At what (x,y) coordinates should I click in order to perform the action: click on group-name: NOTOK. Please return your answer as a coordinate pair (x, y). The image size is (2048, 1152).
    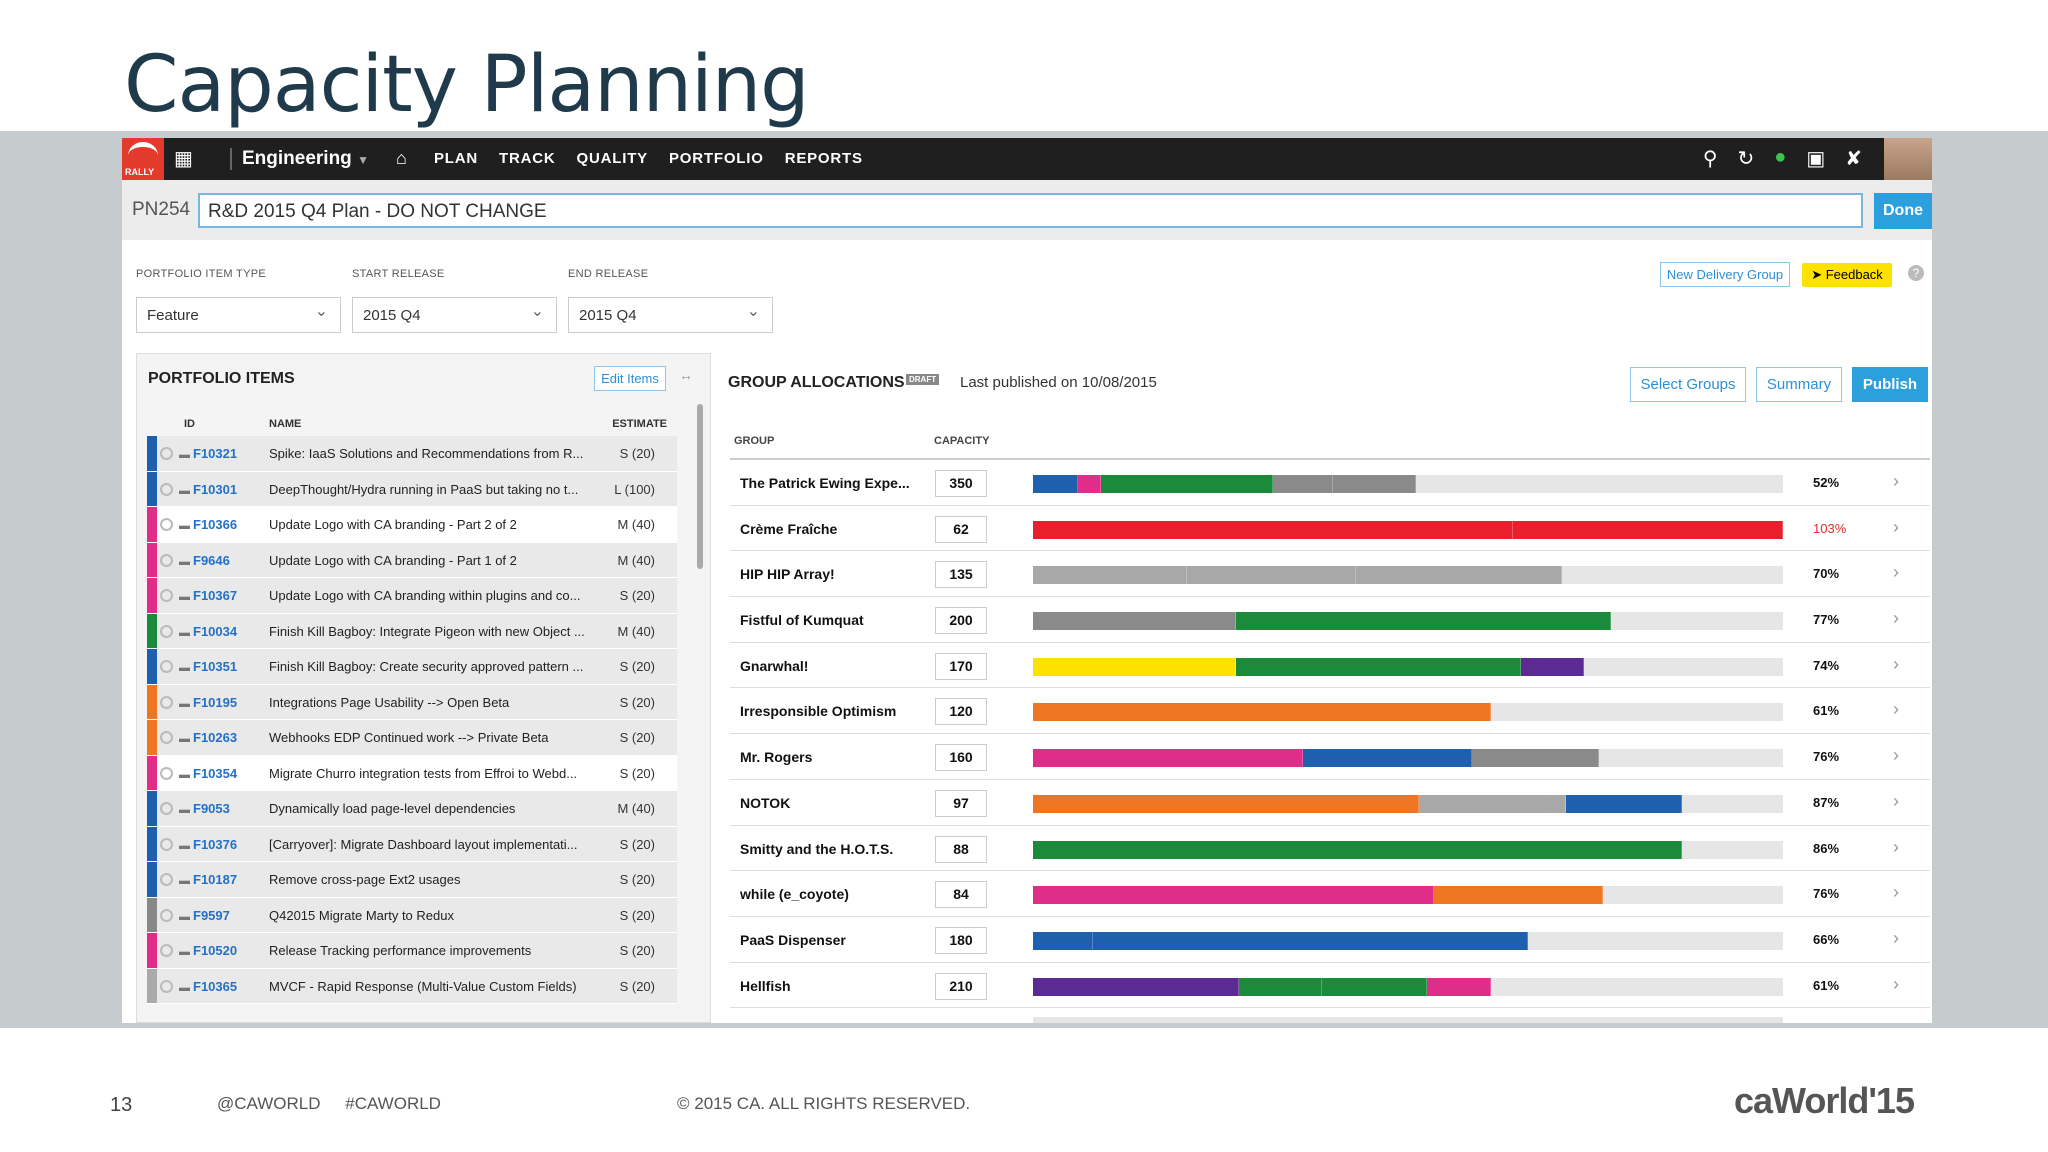
    Looking at the image, I should click on (765, 802).